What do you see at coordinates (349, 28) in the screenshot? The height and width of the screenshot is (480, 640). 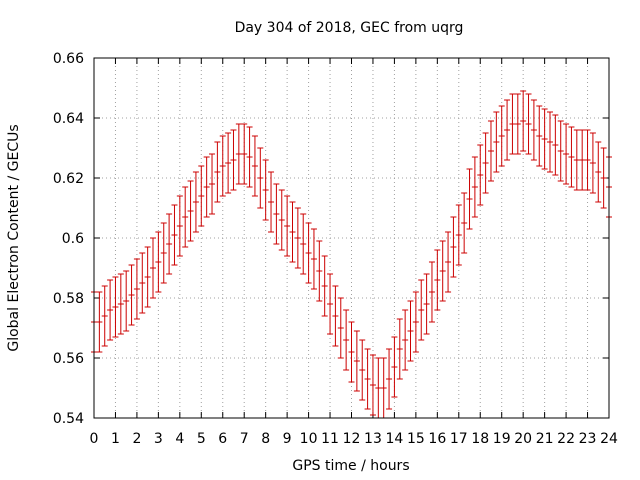 I see `chart-title: Day 304 of 2018, GEC from uqrg` at bounding box center [349, 28].